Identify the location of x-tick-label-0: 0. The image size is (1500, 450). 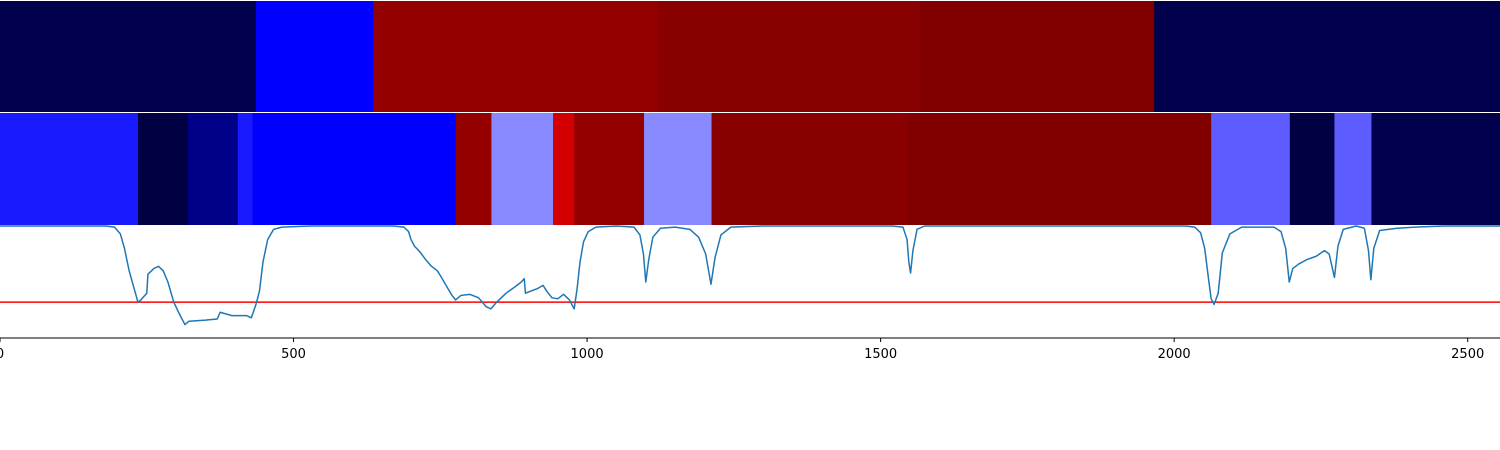
(2, 354).